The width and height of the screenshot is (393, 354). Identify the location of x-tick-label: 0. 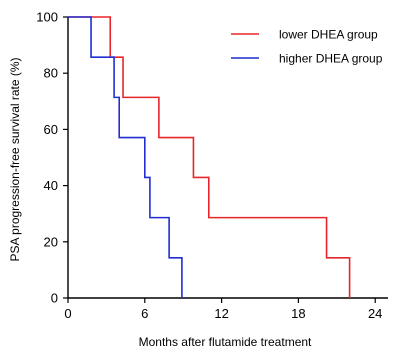
(67, 313).